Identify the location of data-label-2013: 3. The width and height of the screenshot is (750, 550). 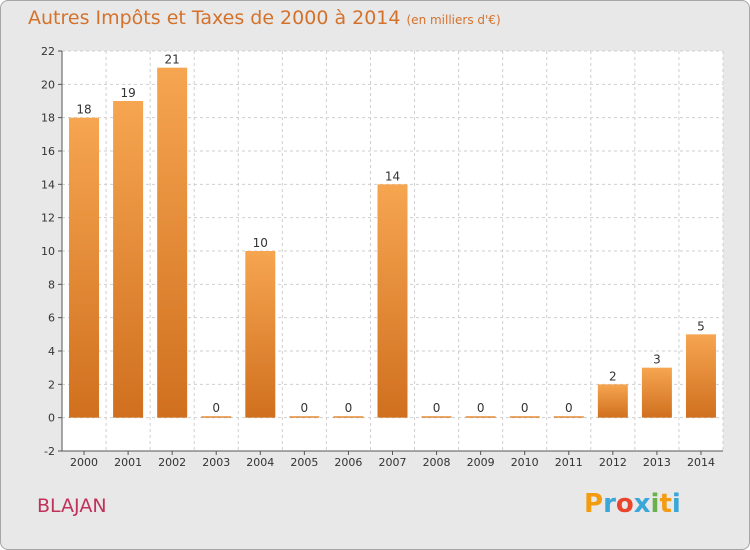
(657, 360).